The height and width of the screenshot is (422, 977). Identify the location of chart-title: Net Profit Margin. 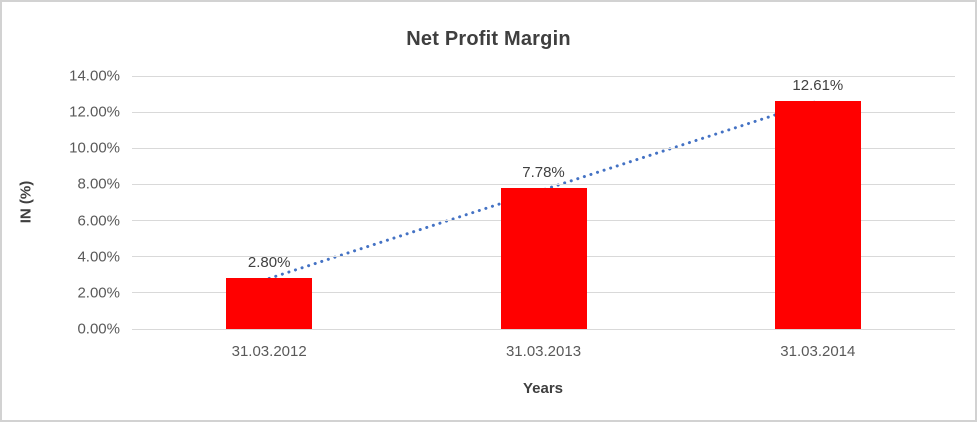
(488, 39).